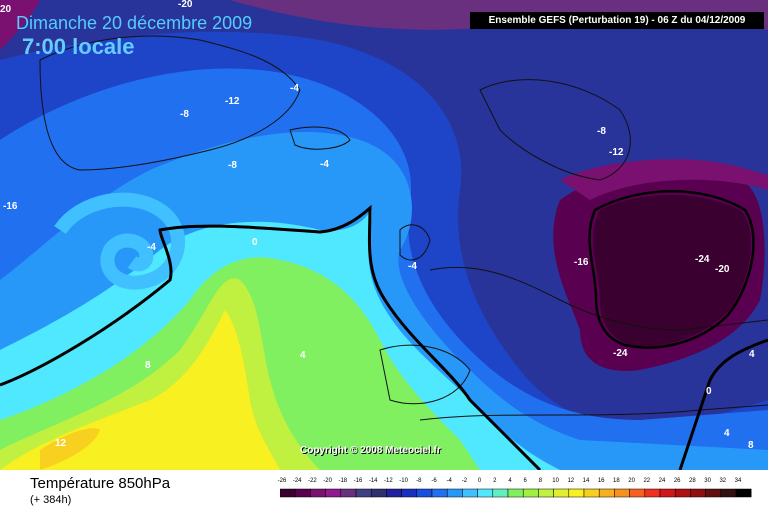 This screenshot has height=512, width=768. What do you see at coordinates (662, 481) in the screenshot?
I see `legend-tick-label: 24` at bounding box center [662, 481].